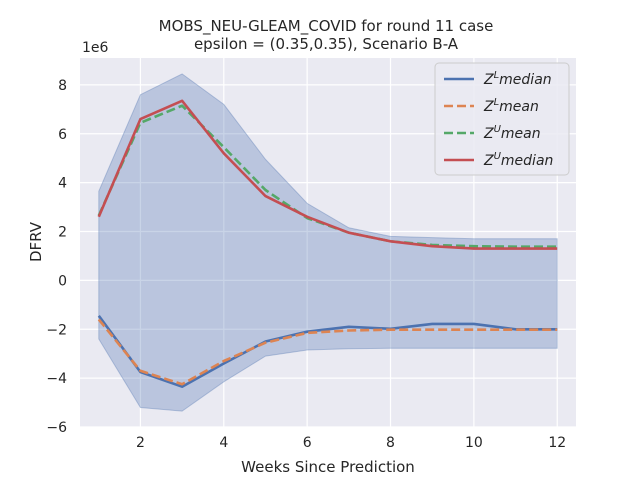  Describe the element at coordinates (62, 233) in the screenshot. I see `y-tick-label: 2` at that location.